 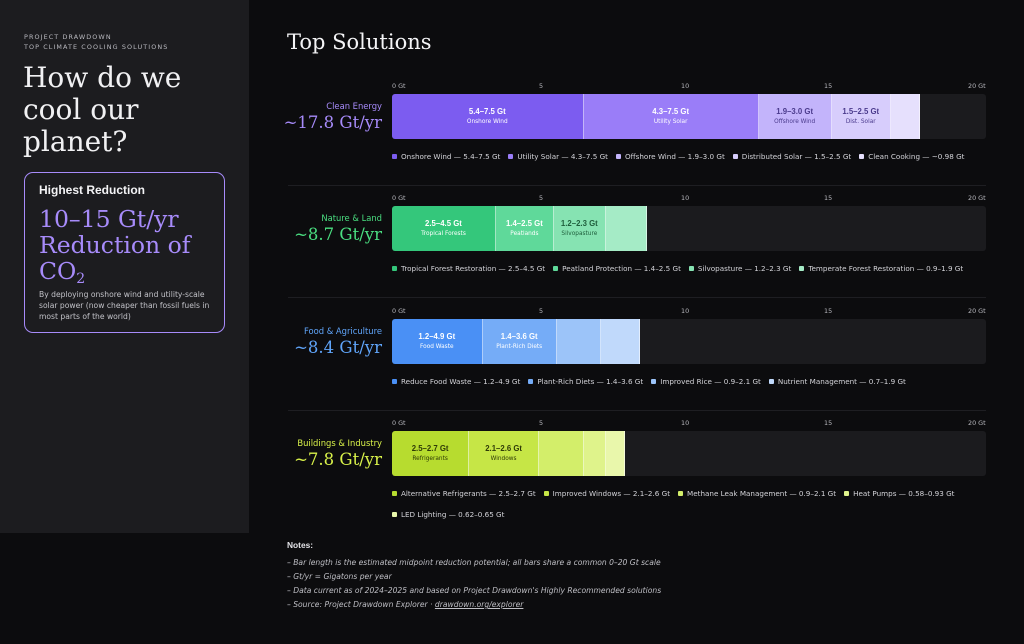 What do you see at coordinates (519, 336) in the screenshot?
I see `segment-range-label: 1.4–3.6 Gt` at bounding box center [519, 336].